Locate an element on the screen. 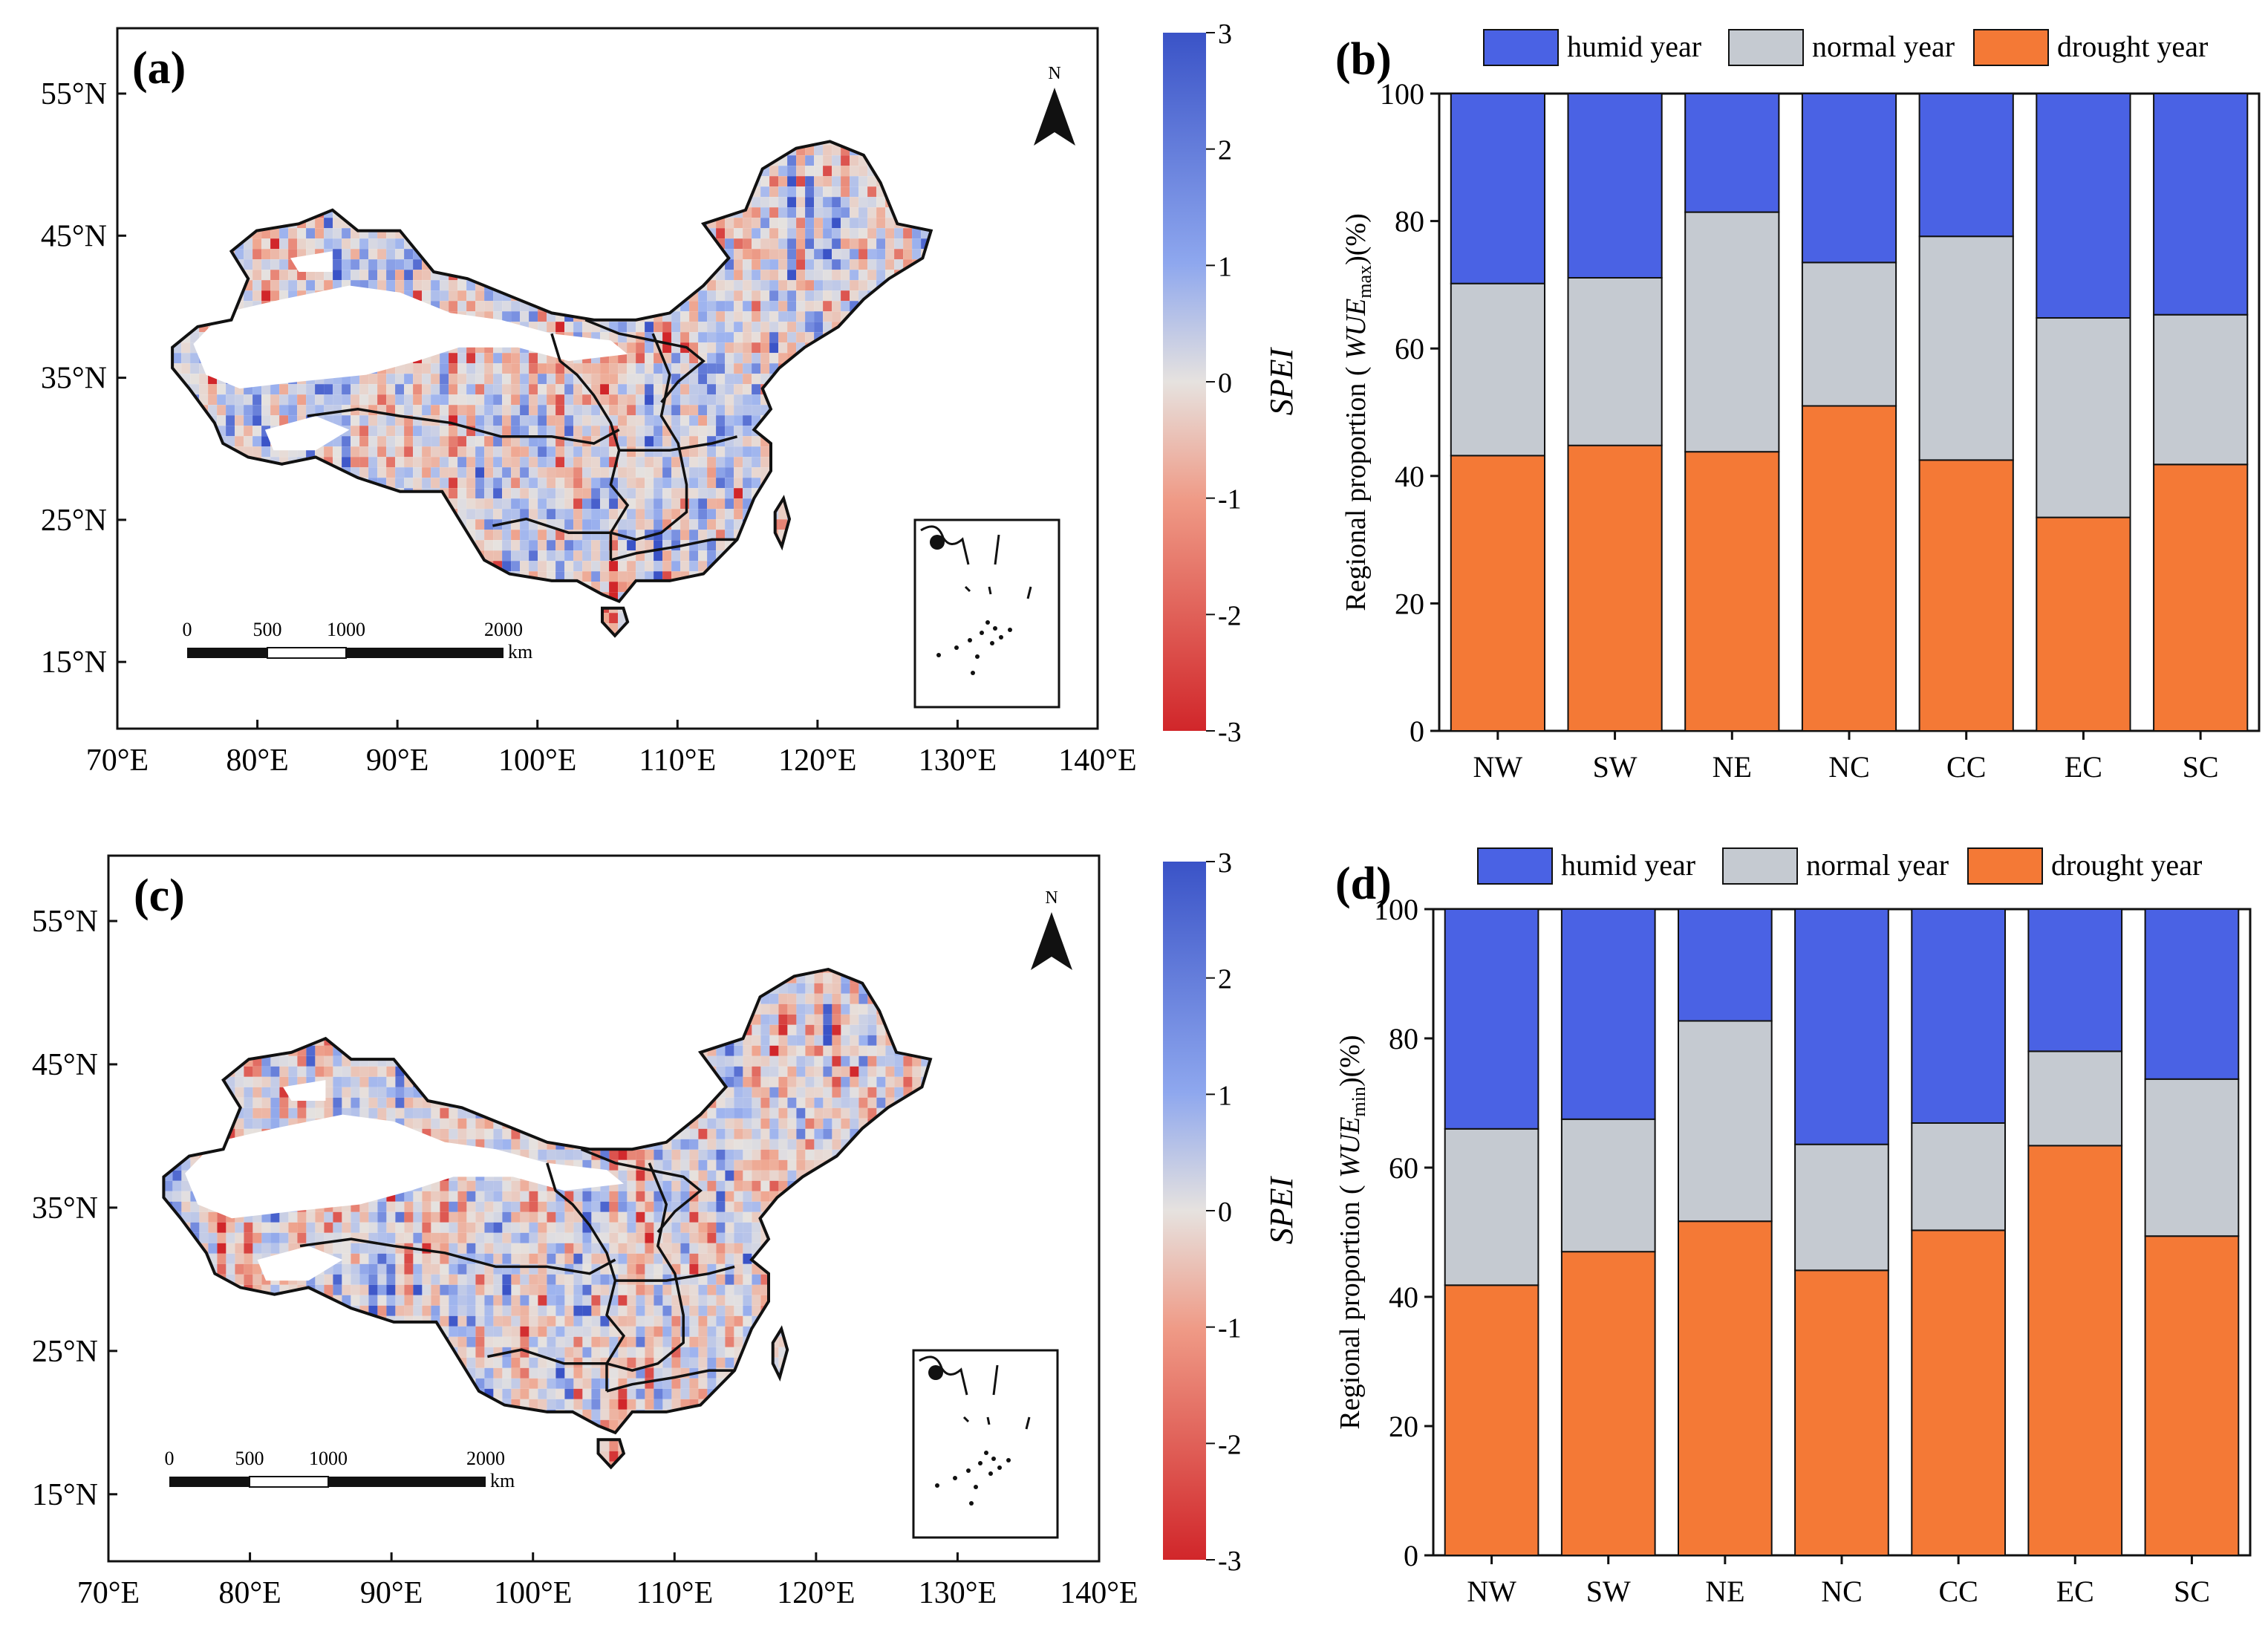 The width and height of the screenshot is (2268, 1640). panel-label: (a) is located at coordinates (159, 68).